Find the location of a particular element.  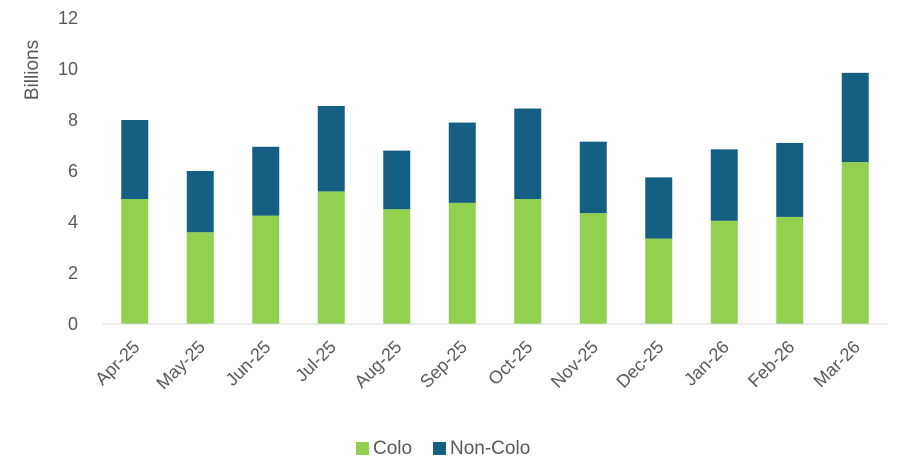

y-tick-label: 2 is located at coordinates (73, 273).